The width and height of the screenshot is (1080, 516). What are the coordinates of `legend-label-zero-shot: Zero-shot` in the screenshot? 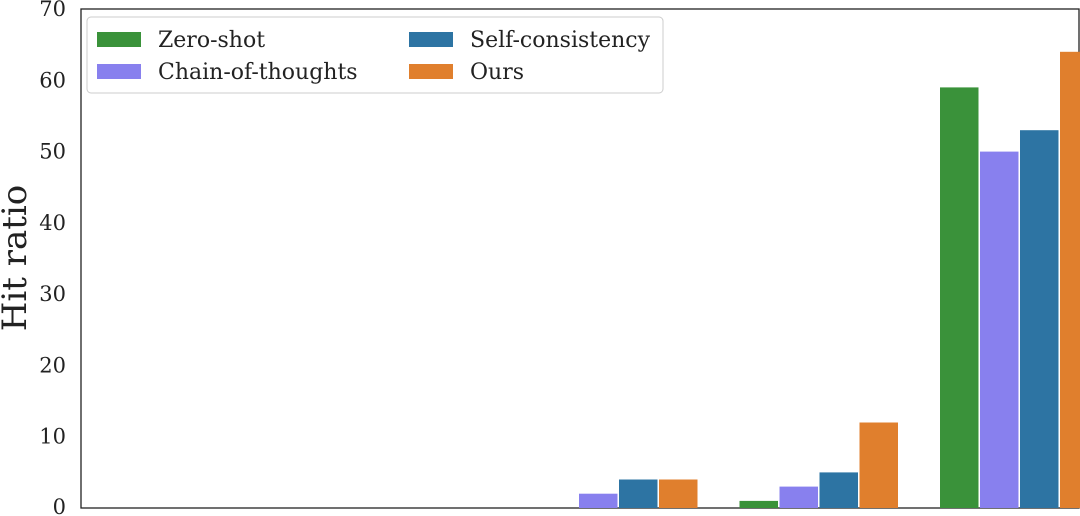 It's located at (211, 40).